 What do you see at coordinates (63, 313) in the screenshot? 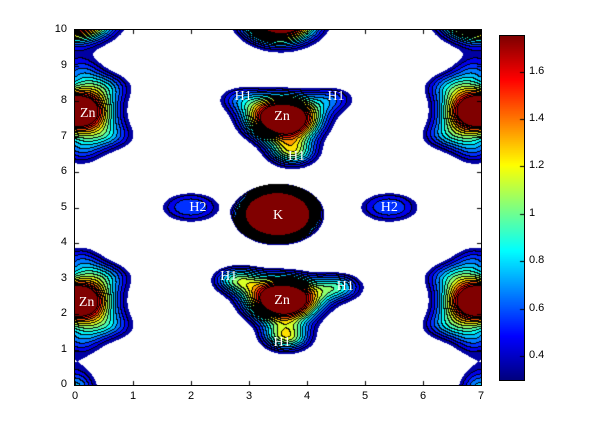
I see `y-tick-label: 2` at bounding box center [63, 313].